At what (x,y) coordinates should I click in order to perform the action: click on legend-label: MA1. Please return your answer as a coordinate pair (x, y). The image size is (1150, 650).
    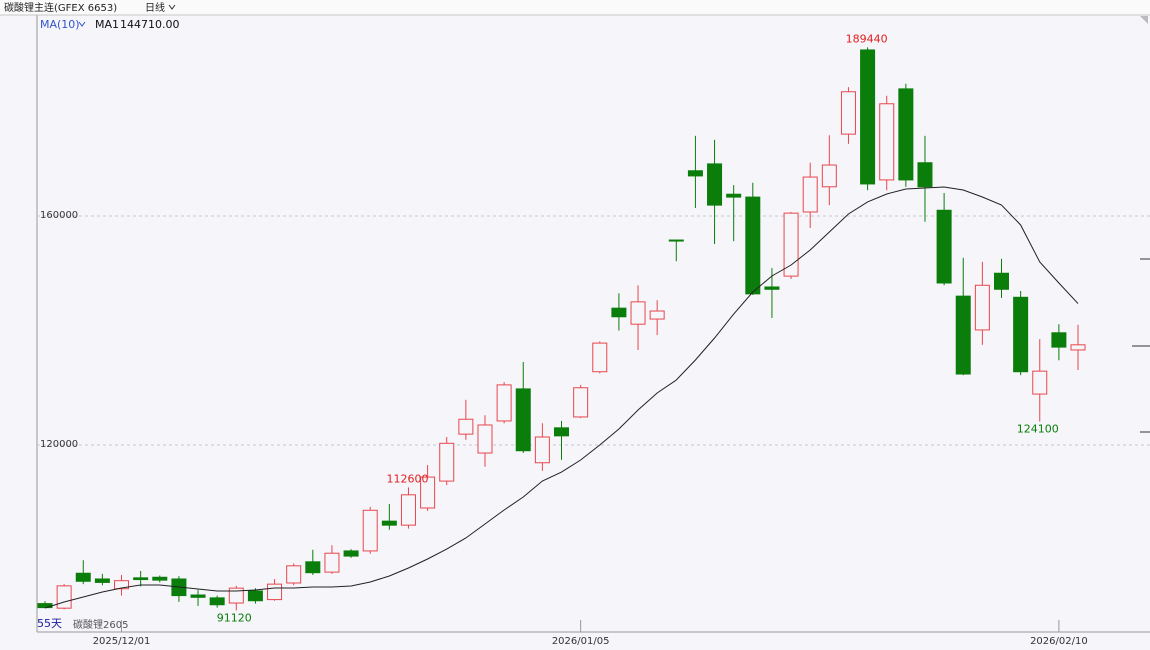
    Looking at the image, I should click on (107, 24).